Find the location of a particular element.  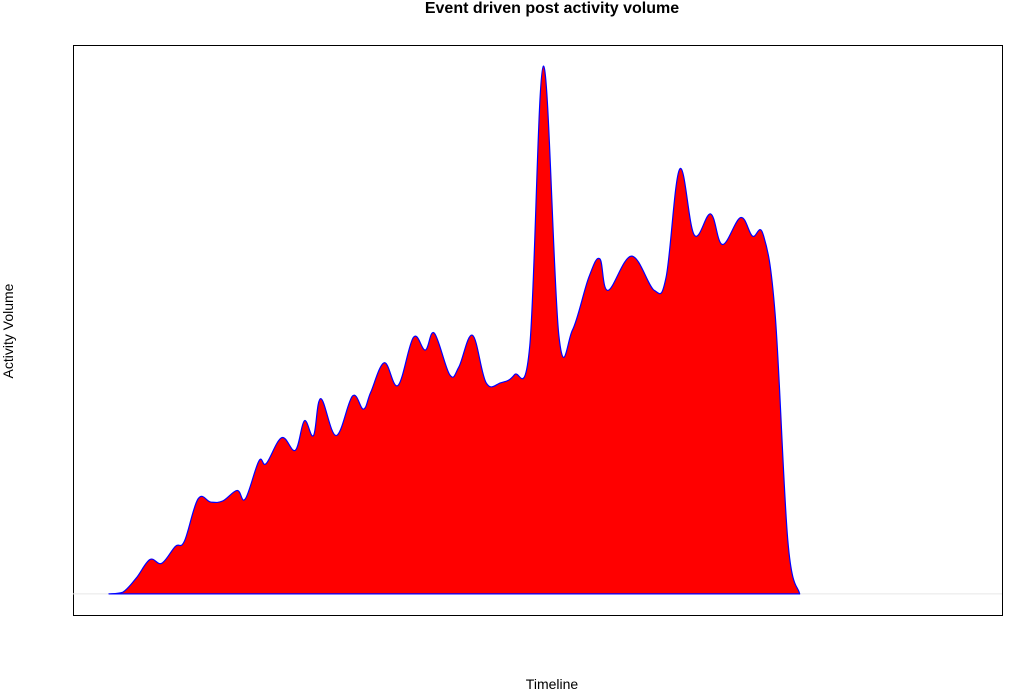

x-axis-label: Timeline is located at coordinates (552, 683).